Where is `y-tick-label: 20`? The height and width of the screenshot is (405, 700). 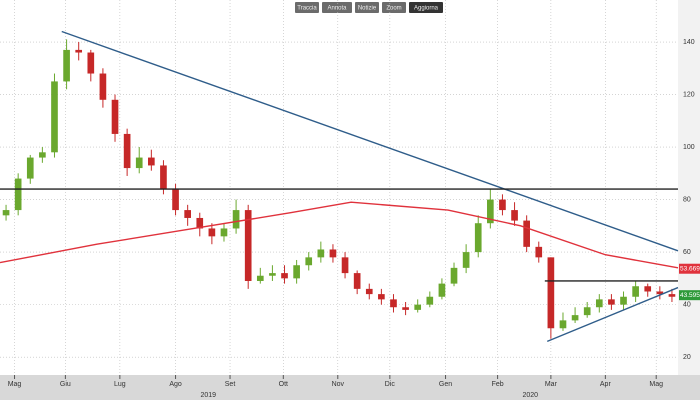 y-tick-label: 20 is located at coordinates (687, 357).